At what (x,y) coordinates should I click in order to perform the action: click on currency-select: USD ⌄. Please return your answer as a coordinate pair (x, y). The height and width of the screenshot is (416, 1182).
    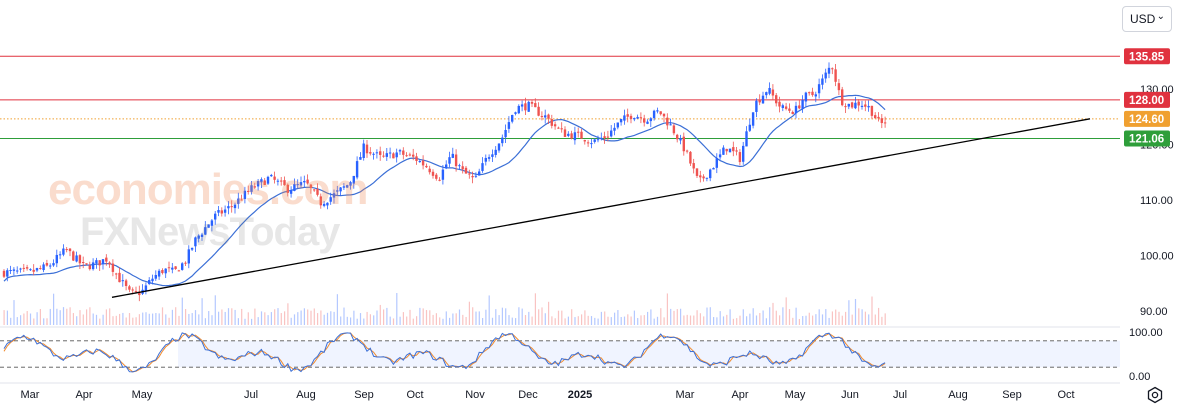
    Looking at the image, I should click on (1147, 19).